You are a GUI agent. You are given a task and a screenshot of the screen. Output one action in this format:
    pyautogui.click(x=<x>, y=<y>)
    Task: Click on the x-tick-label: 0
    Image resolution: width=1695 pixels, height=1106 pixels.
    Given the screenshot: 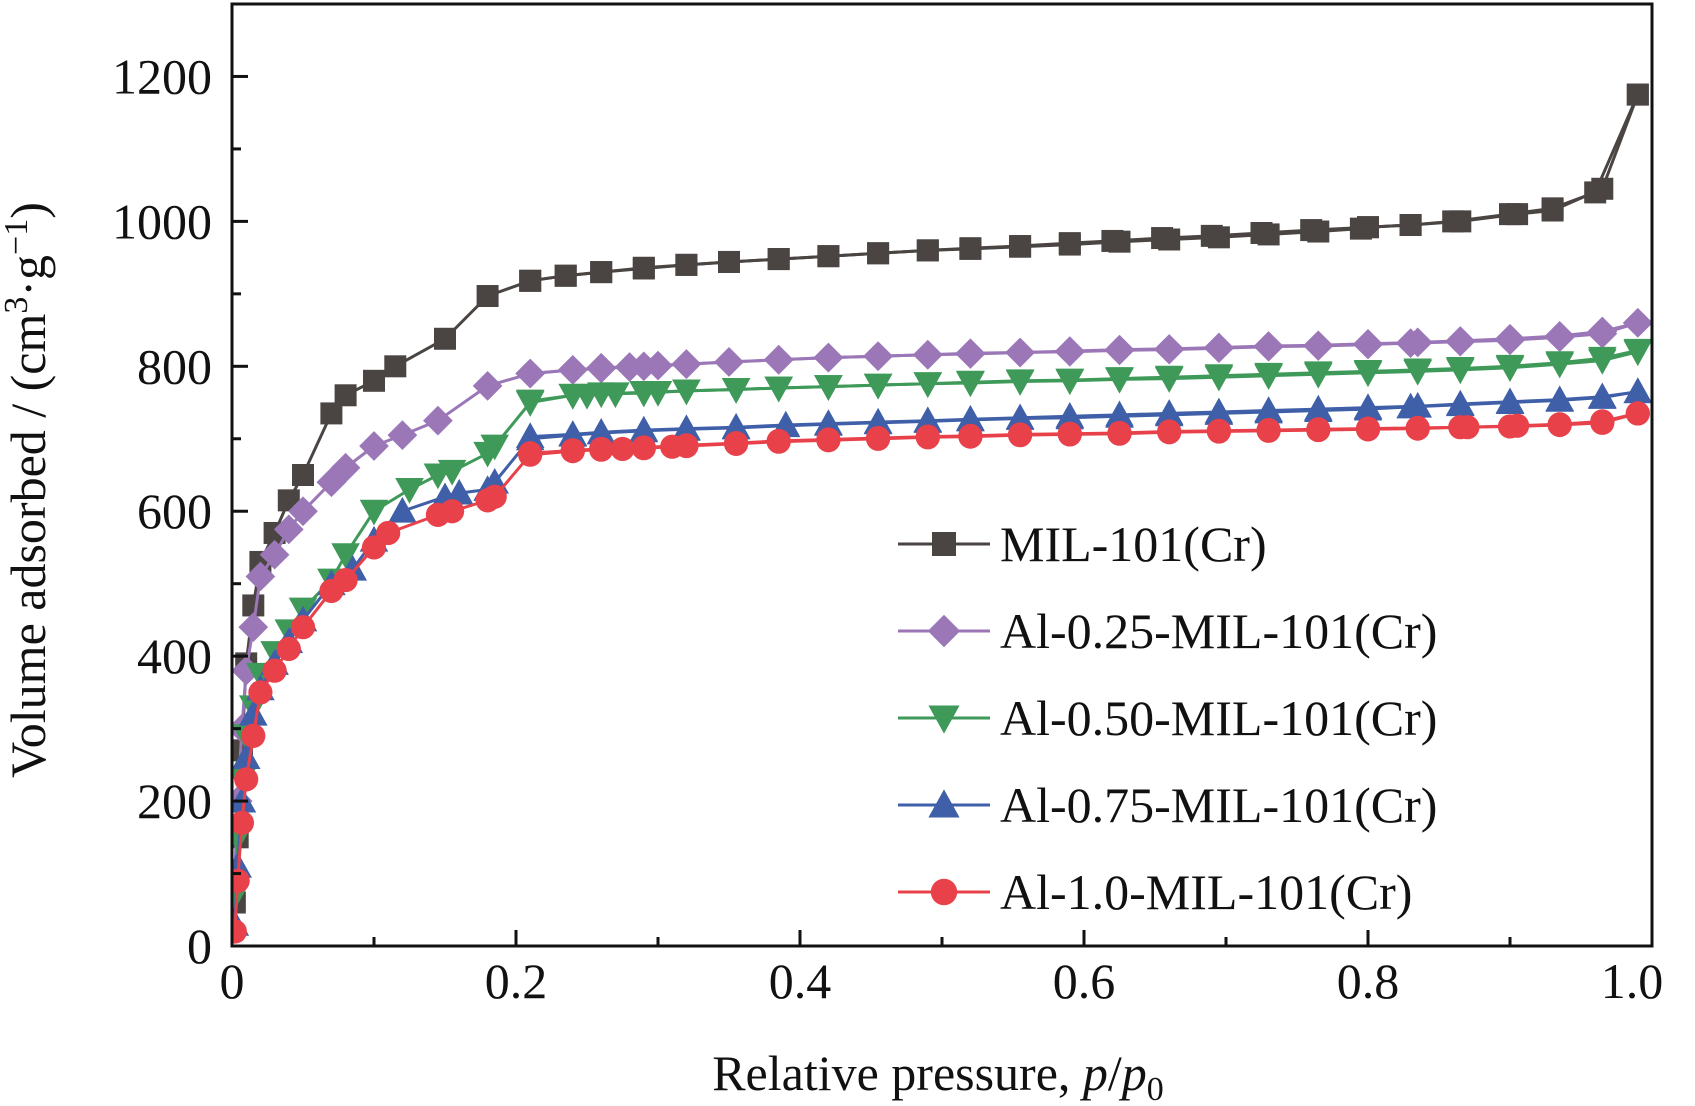 What is the action you would take?
    pyautogui.click(x=232, y=981)
    